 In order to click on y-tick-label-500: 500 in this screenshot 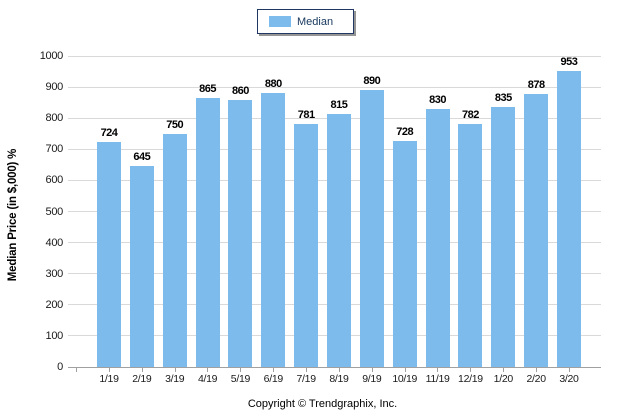, I will do `click(54, 211)`.